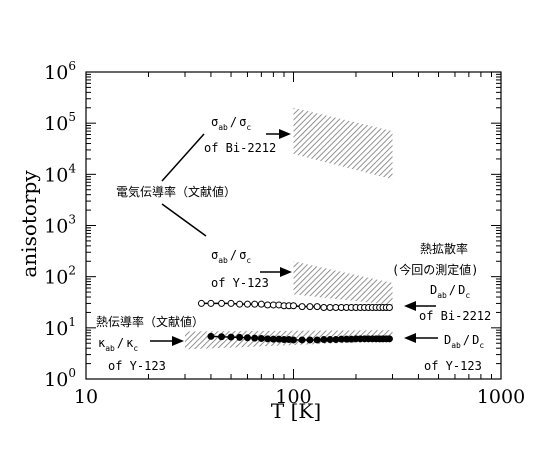 The image size is (557, 459). Describe the element at coordinates (293, 397) in the screenshot. I see `x-tick-label: 100` at that location.